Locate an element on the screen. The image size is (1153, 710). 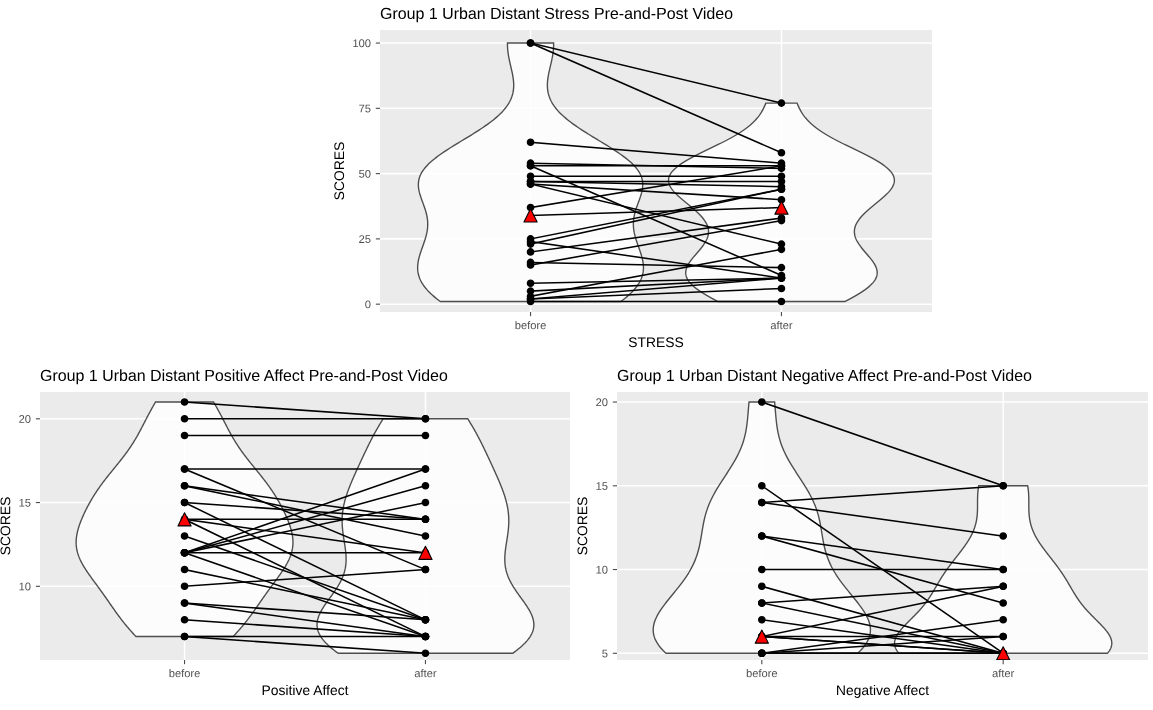
y-tick-label: 5 is located at coordinates (605, 653).